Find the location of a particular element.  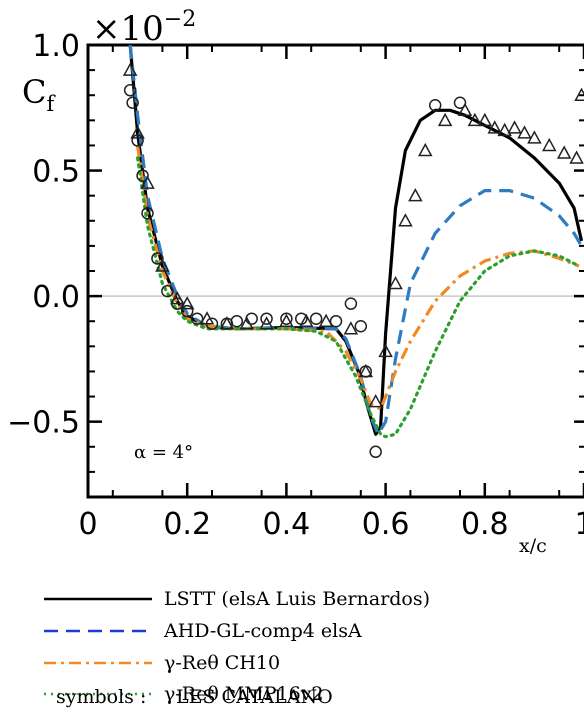

x-tick-label: 0 is located at coordinates (87, 524).